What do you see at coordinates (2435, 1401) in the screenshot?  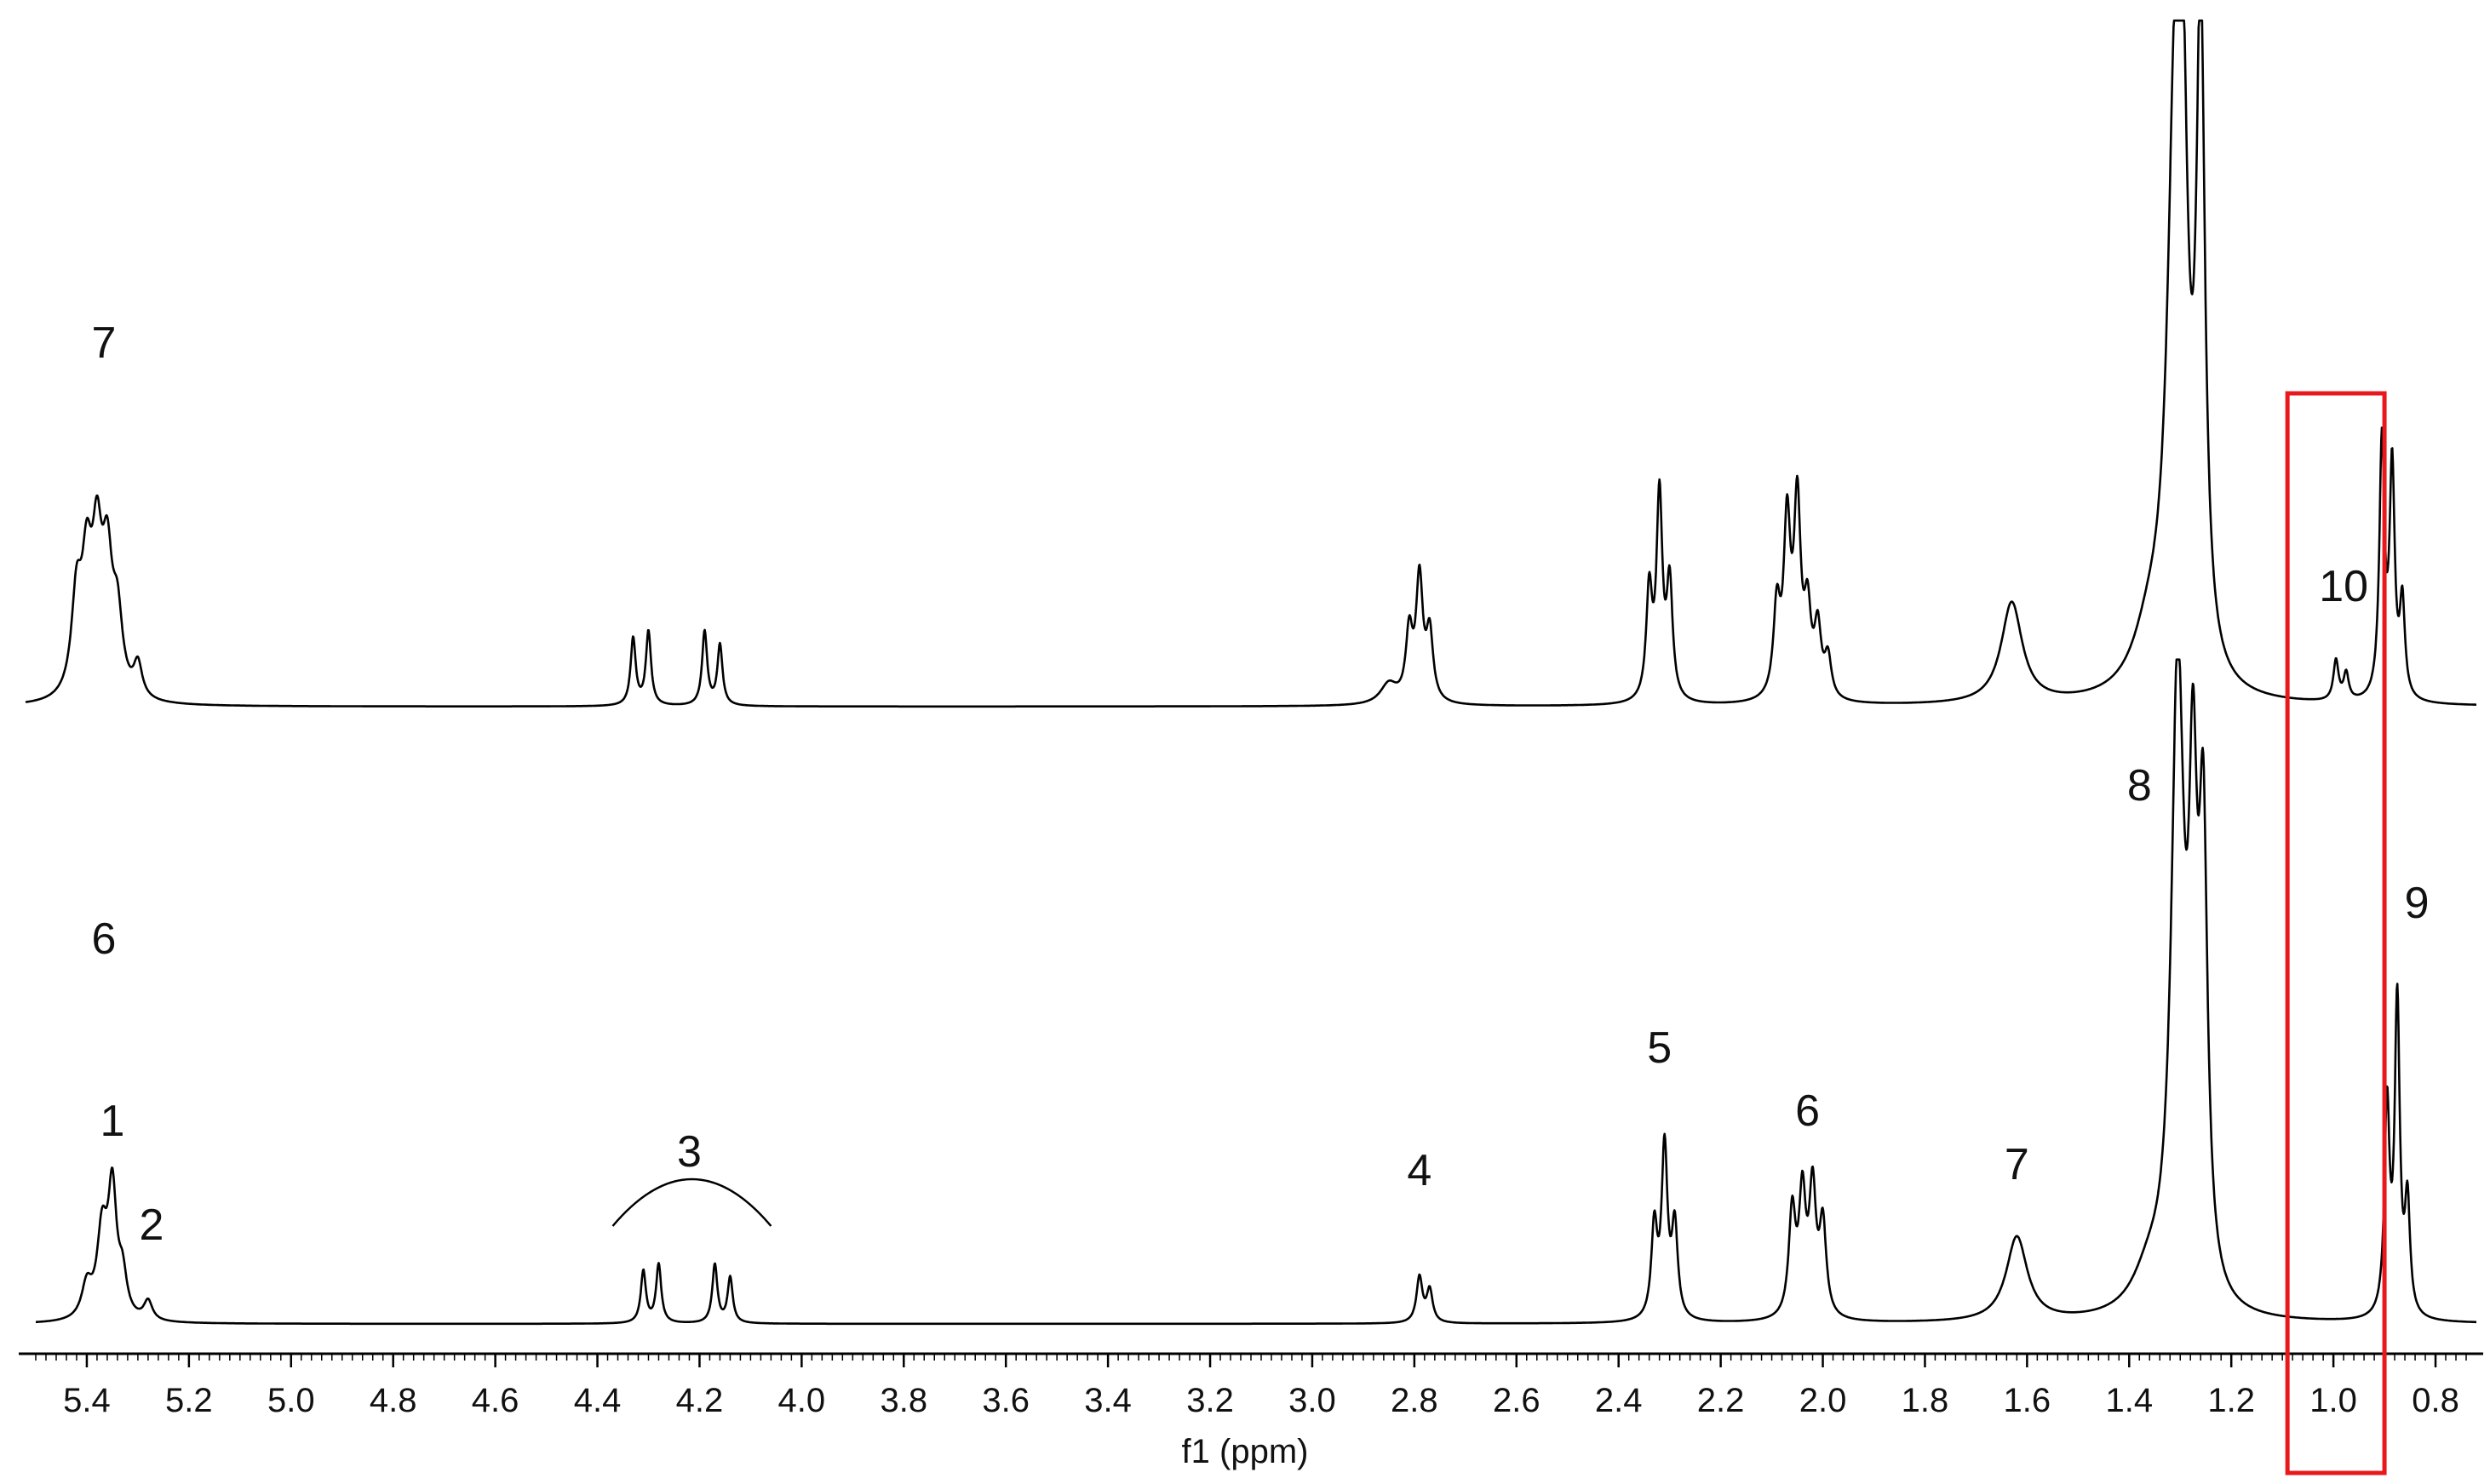 I see `x-tick-label: 0.8` at bounding box center [2435, 1401].